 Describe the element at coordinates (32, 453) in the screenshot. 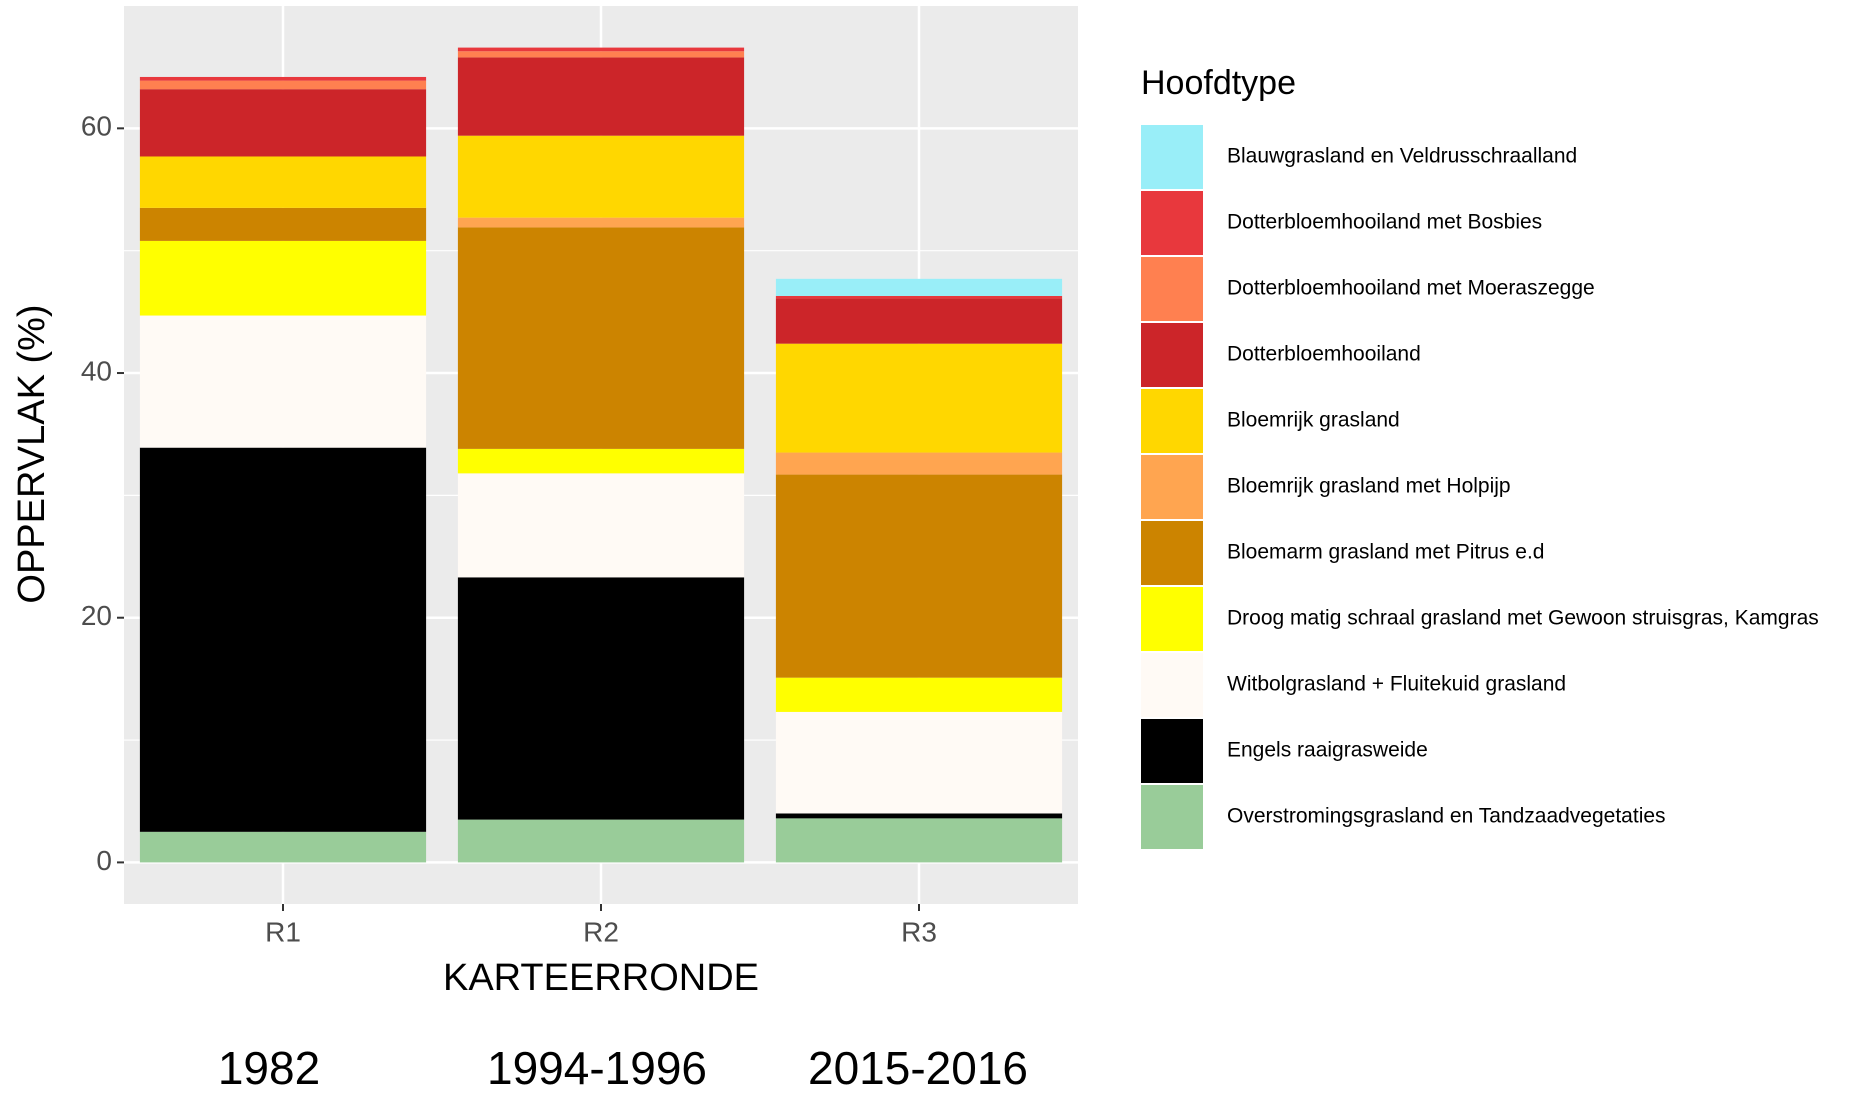

I see `y-axis-title: OPPERVLAK (%)` at that location.